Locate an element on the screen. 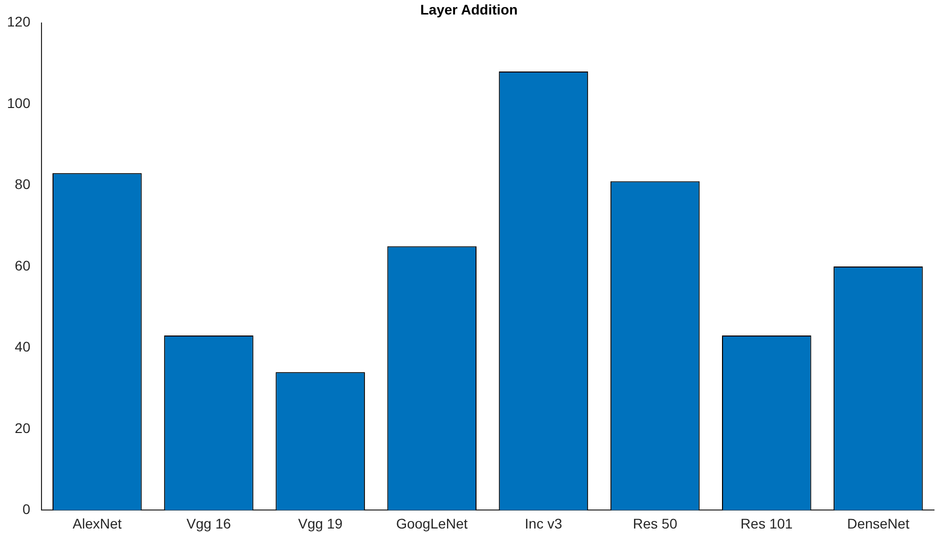 This screenshot has height=533, width=936. x-tick-label: Res 101 is located at coordinates (766, 523).